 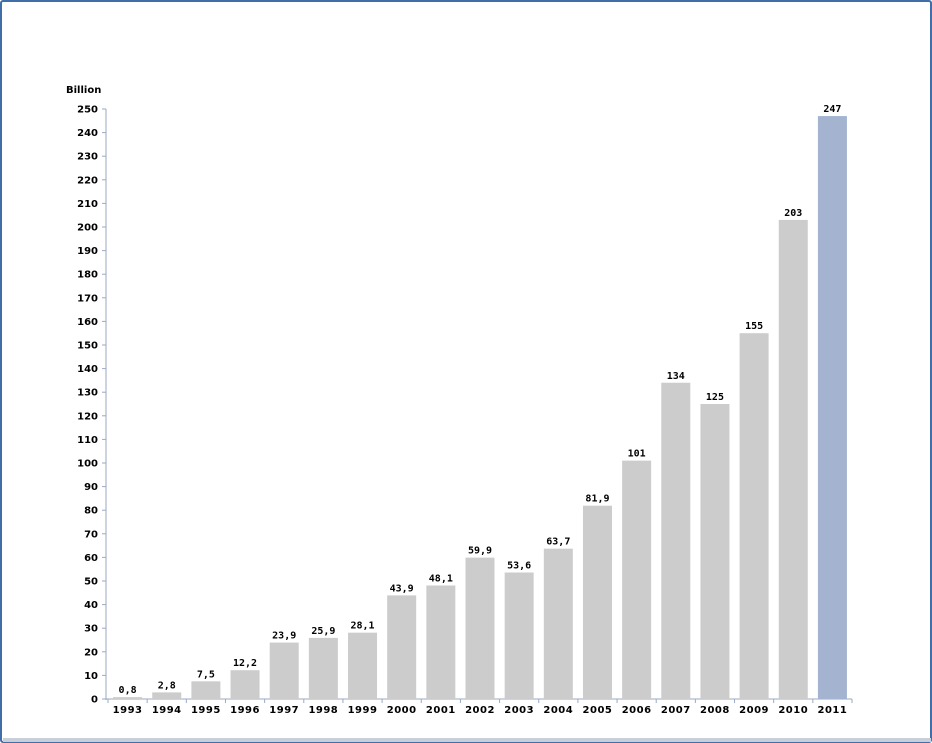 What do you see at coordinates (441, 578) in the screenshot?
I see `data-label-2001: 48,1` at bounding box center [441, 578].